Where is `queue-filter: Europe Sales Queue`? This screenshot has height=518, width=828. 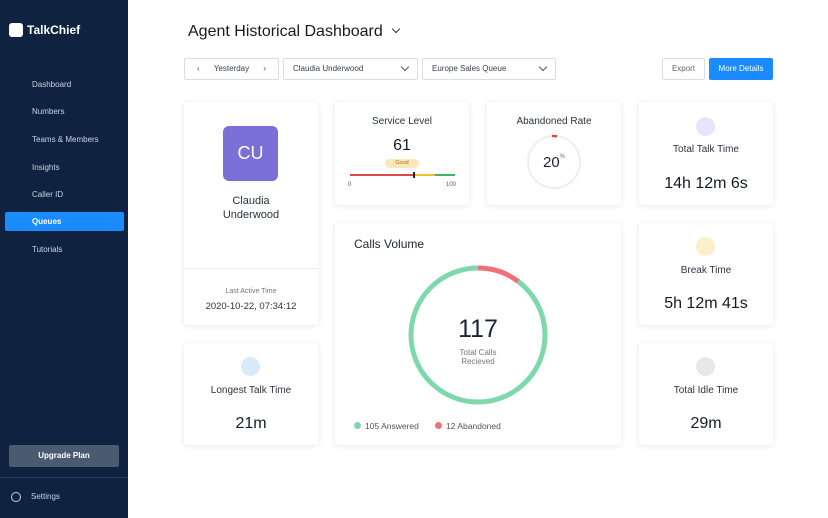
queue-filter: Europe Sales Queue is located at coordinates (489, 69).